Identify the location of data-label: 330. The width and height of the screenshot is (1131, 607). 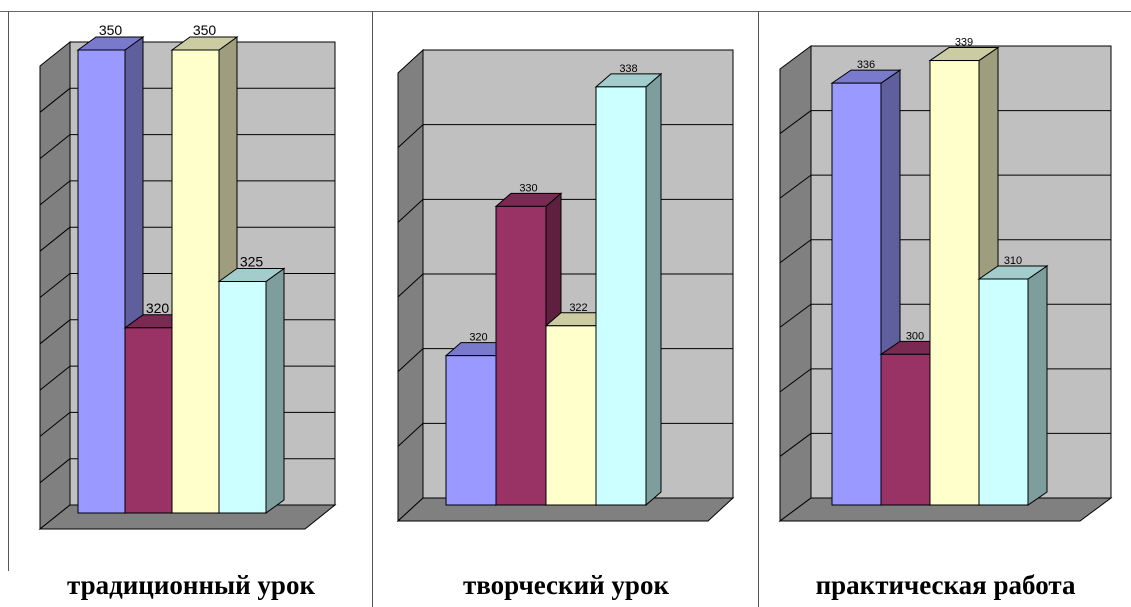
(528, 188).